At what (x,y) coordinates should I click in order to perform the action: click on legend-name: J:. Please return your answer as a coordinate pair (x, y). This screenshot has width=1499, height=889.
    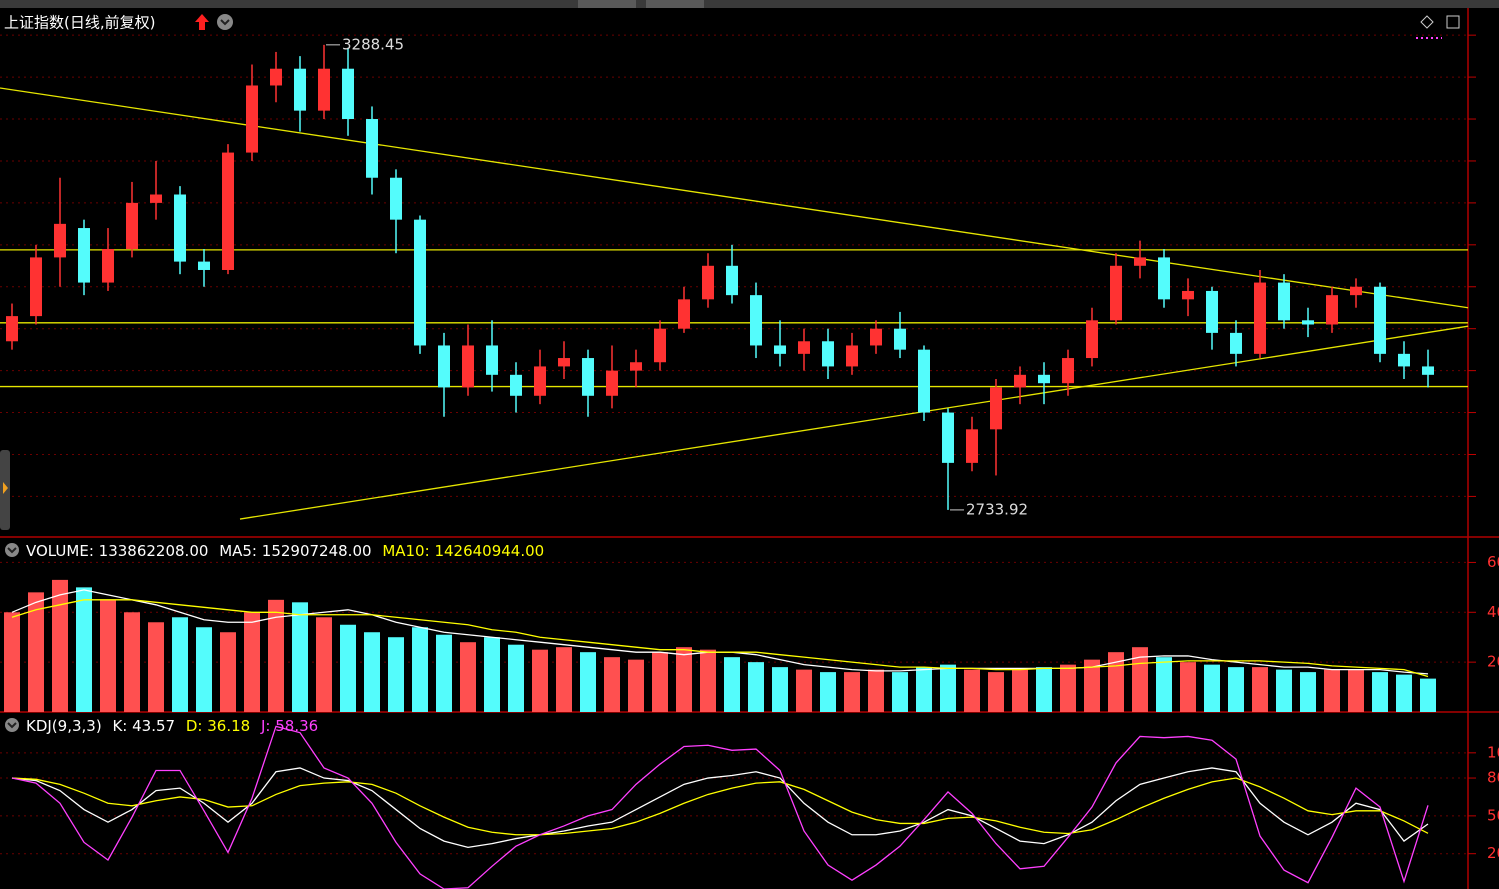
    Looking at the image, I should click on (265, 726).